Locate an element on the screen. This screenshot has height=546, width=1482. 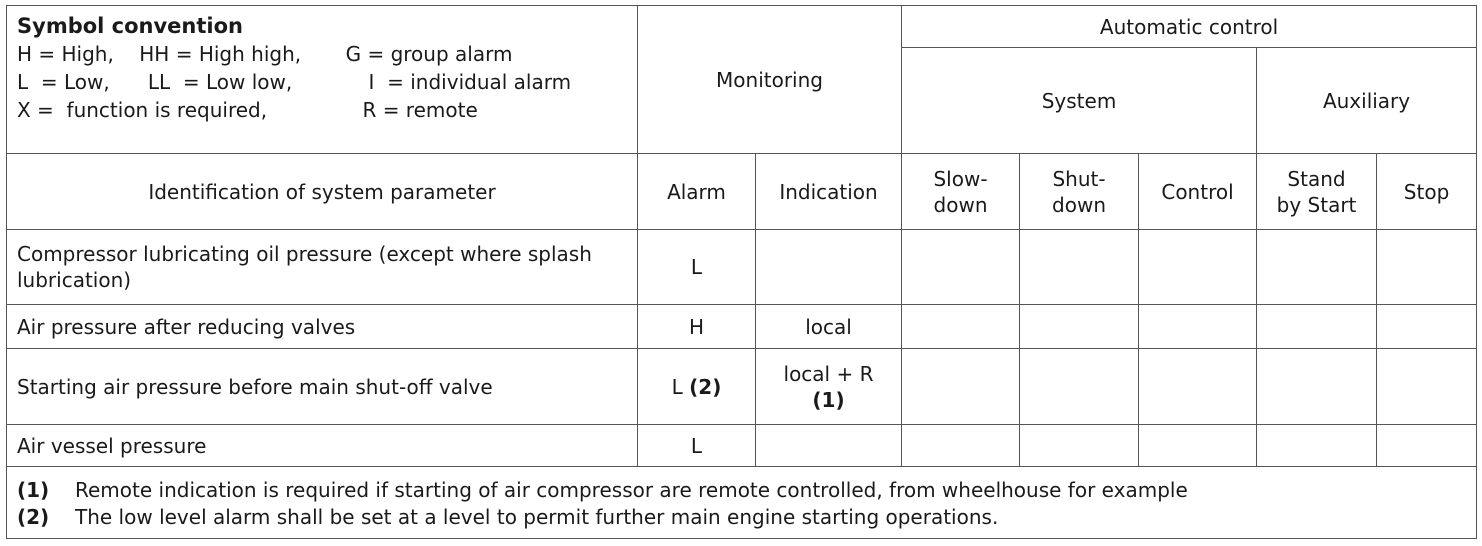
header-automatic-control: Automatic control is located at coordinates (1189, 26).